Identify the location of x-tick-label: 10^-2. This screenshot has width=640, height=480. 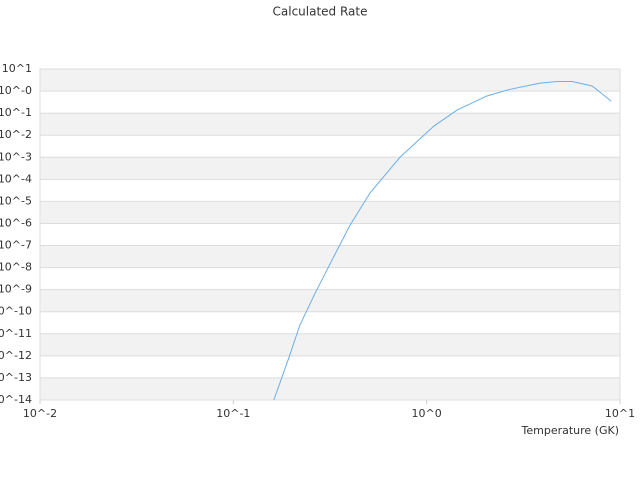
(40, 413).